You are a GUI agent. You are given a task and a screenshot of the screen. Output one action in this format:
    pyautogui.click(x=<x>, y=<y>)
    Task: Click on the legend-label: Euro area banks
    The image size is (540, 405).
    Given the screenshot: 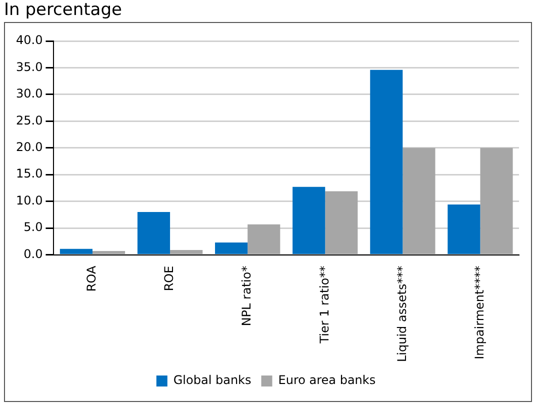 What is the action you would take?
    pyautogui.click(x=327, y=380)
    